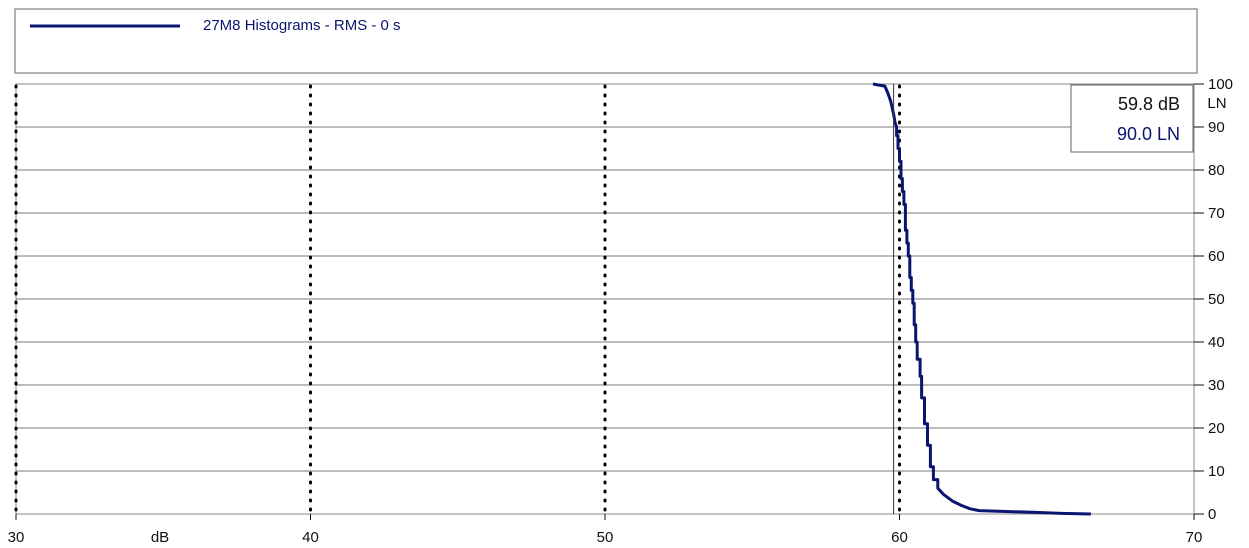  Describe the element at coordinates (1216, 342) in the screenshot. I see `y-tick-label: 40` at that location.